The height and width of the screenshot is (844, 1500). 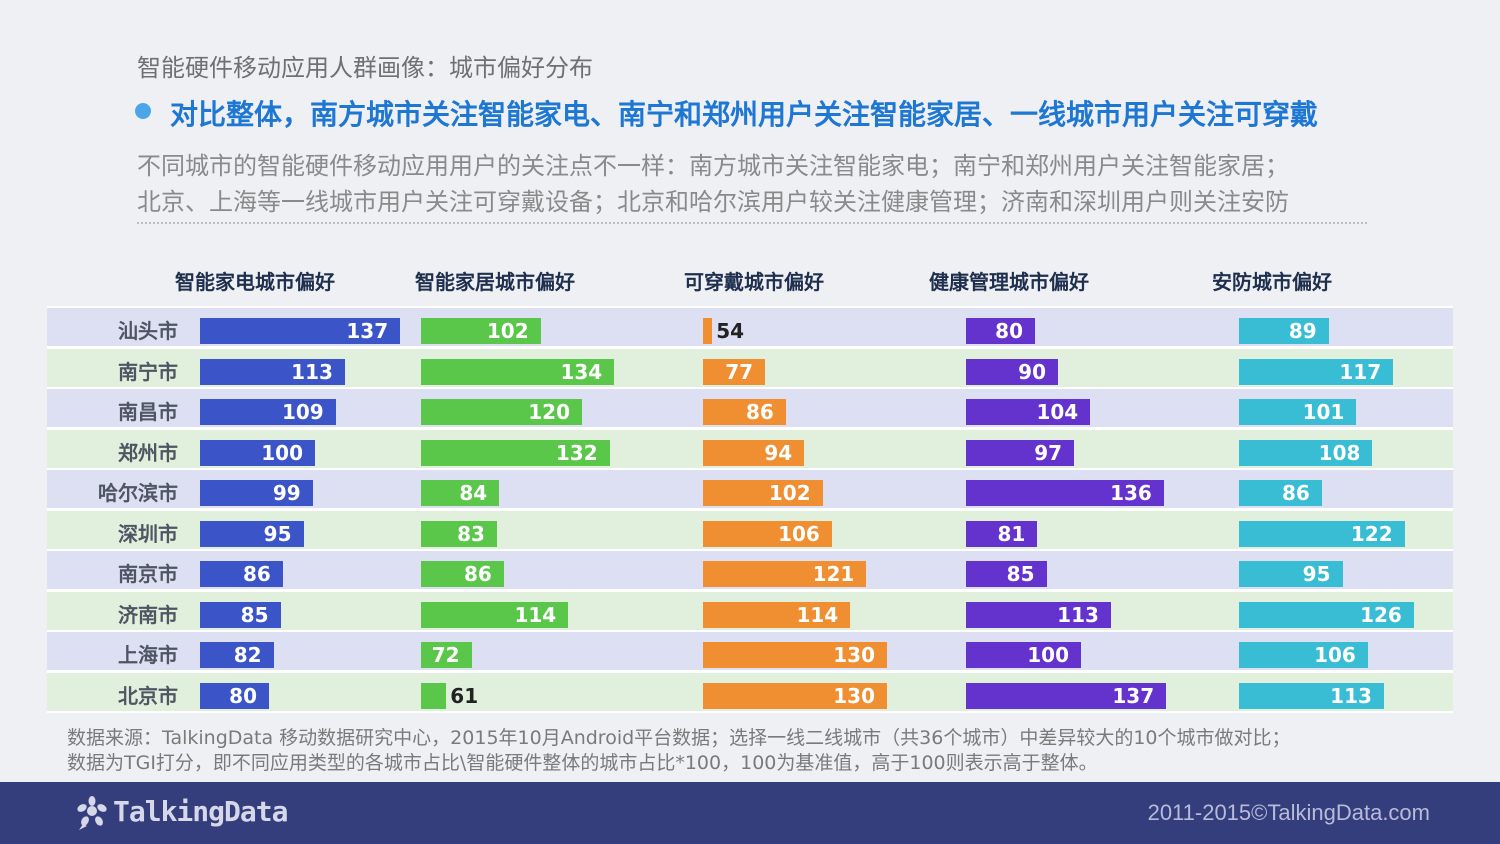 I want to click on data-label: 121, so click(x=833, y=574).